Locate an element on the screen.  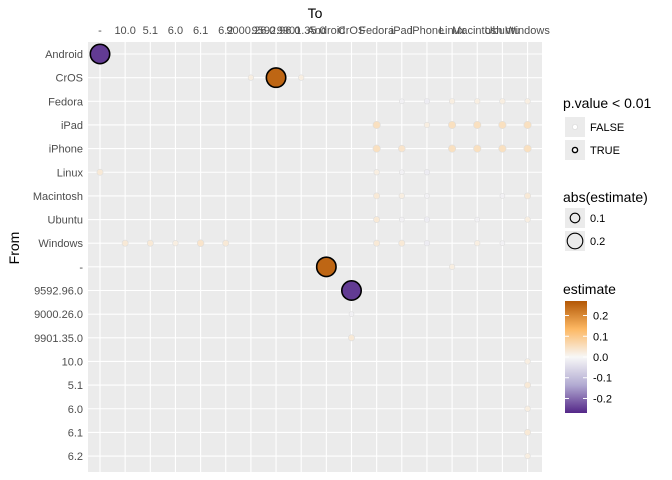
legend-significance-title: p.value < 0.01 is located at coordinates (607, 103).